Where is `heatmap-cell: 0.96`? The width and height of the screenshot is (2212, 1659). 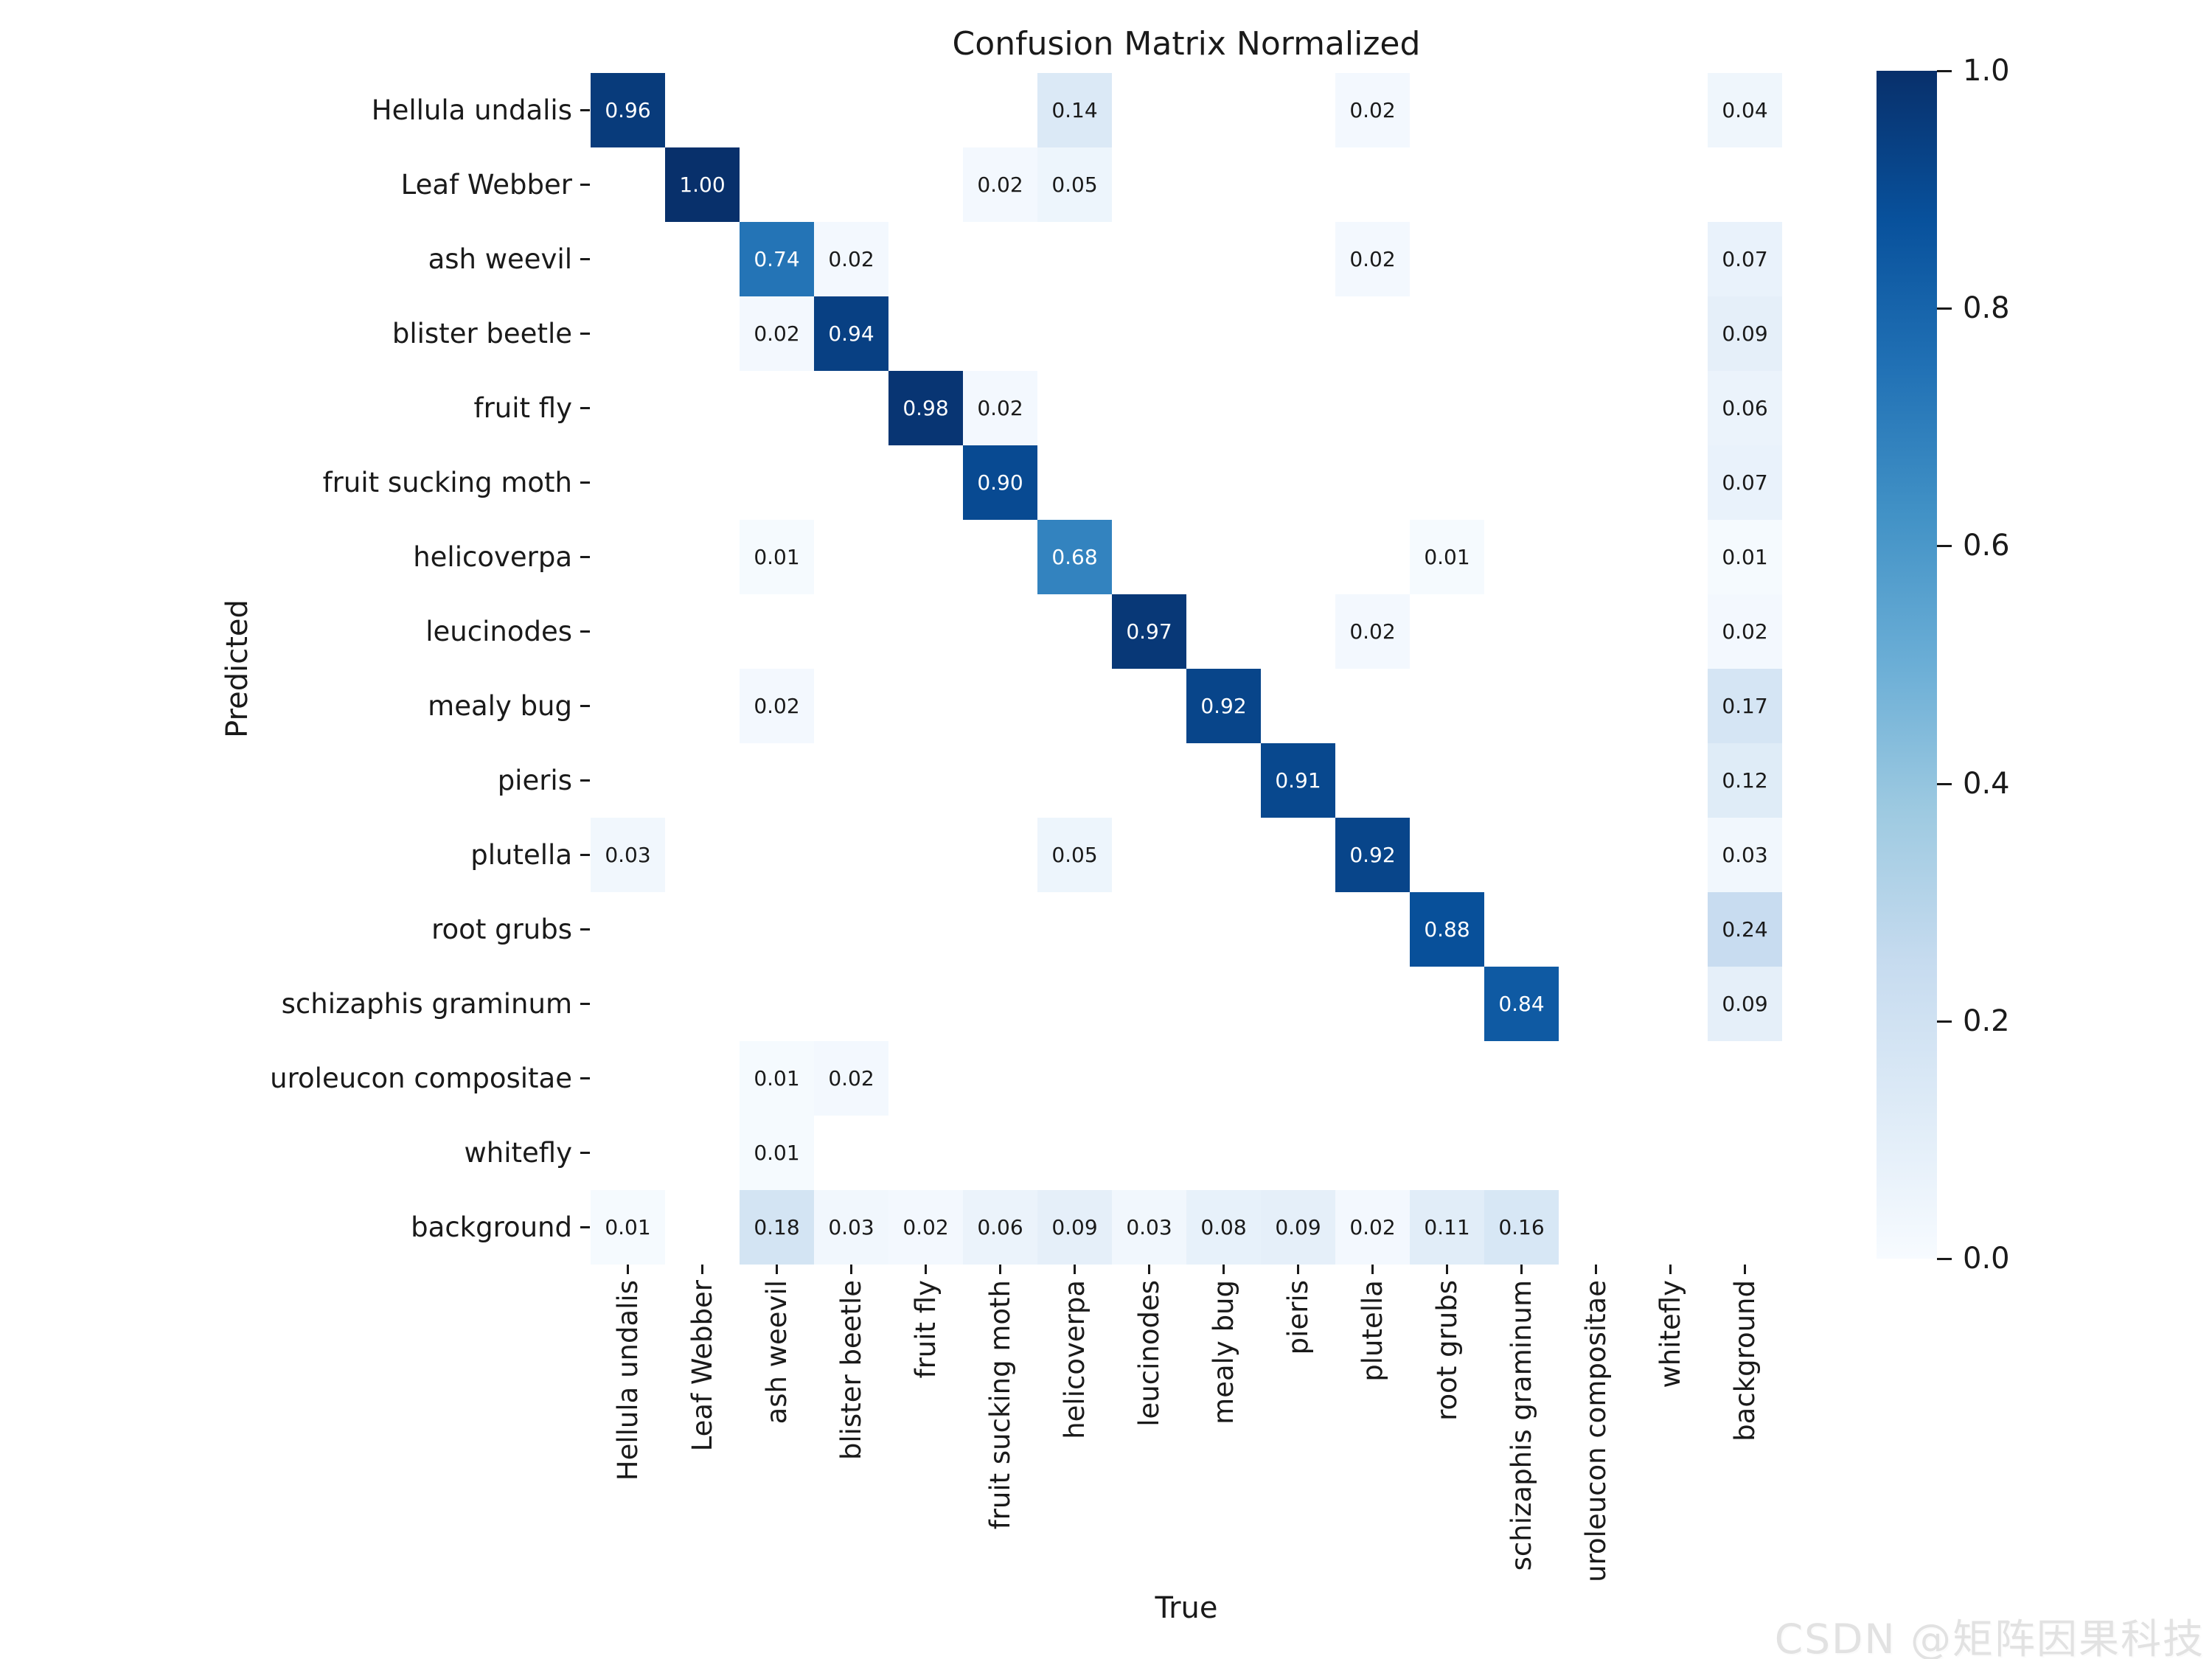
heatmap-cell: 0.96 is located at coordinates (628, 110).